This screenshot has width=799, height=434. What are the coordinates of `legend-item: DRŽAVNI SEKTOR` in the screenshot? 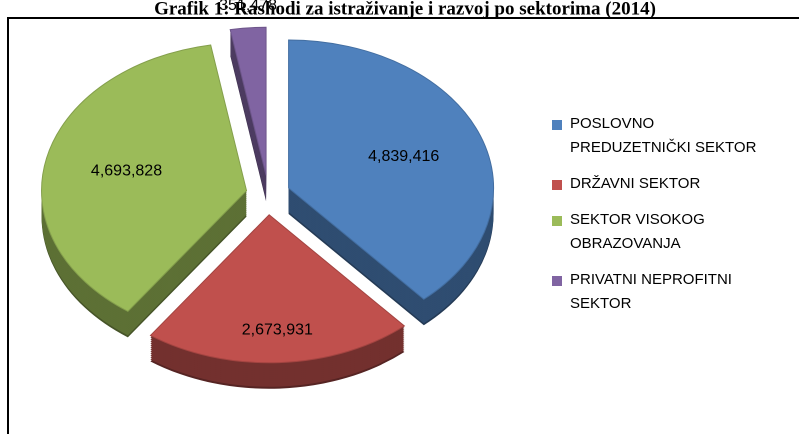 It's located at (663, 184).